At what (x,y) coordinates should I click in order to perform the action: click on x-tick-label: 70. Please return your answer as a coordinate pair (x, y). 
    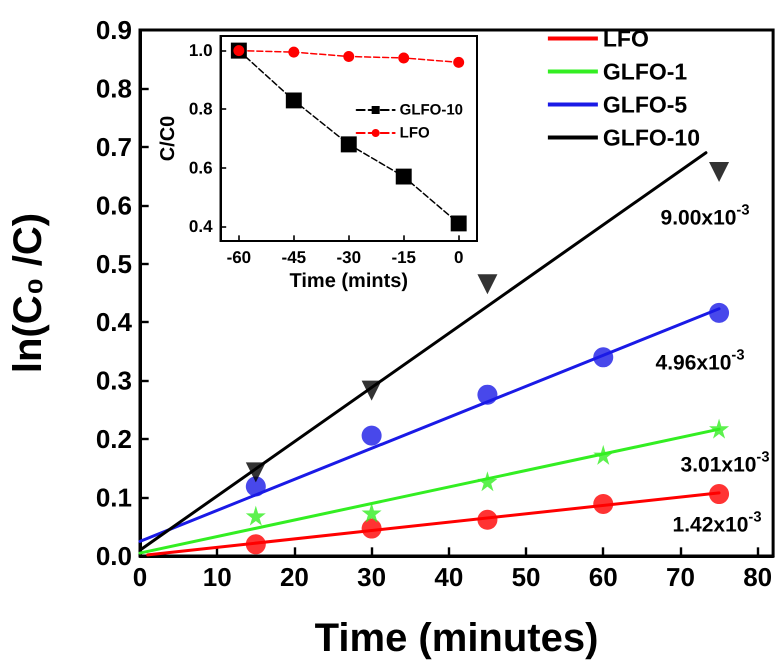
    Looking at the image, I should click on (680, 577).